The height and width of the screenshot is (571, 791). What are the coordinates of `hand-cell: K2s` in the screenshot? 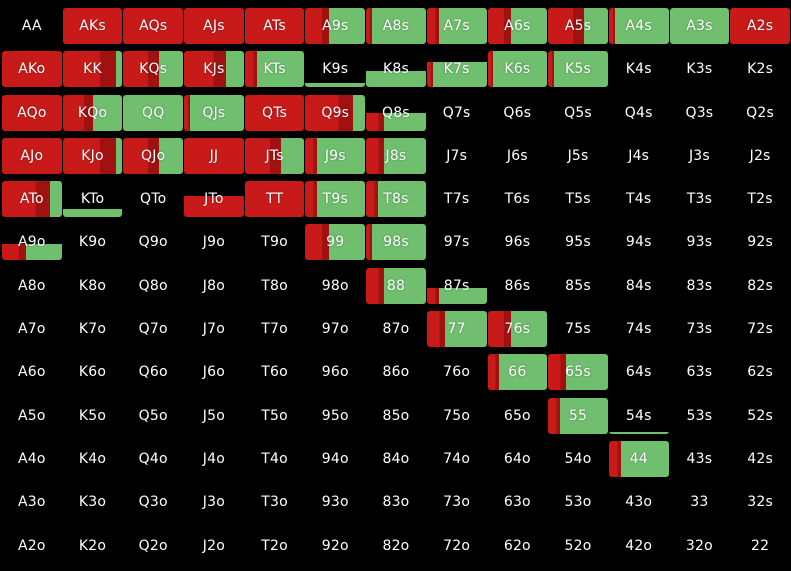 It's located at (760, 69).